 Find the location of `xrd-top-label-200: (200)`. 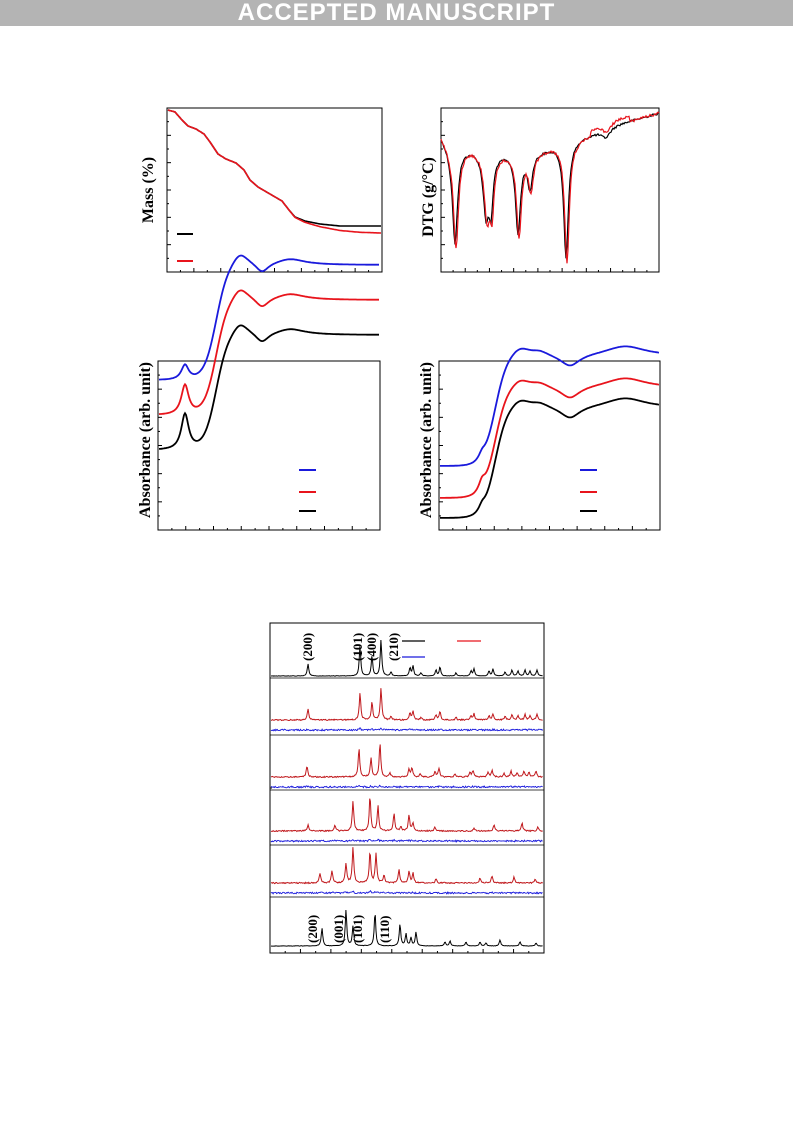

xrd-top-label-200: (200) is located at coordinates (307, 647).